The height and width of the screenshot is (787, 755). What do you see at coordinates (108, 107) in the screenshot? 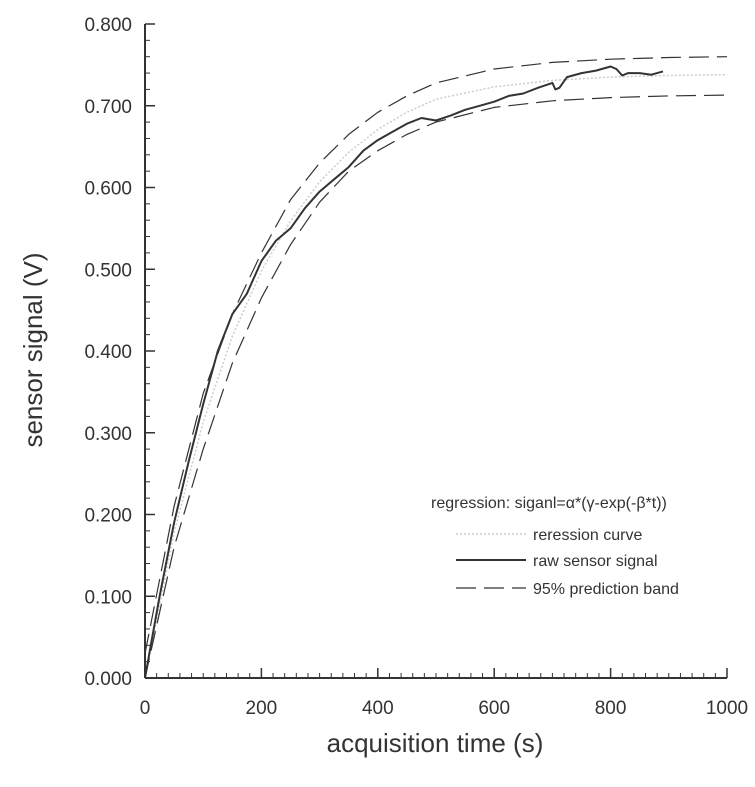
I see `y-tick-label: 0.700` at bounding box center [108, 107].